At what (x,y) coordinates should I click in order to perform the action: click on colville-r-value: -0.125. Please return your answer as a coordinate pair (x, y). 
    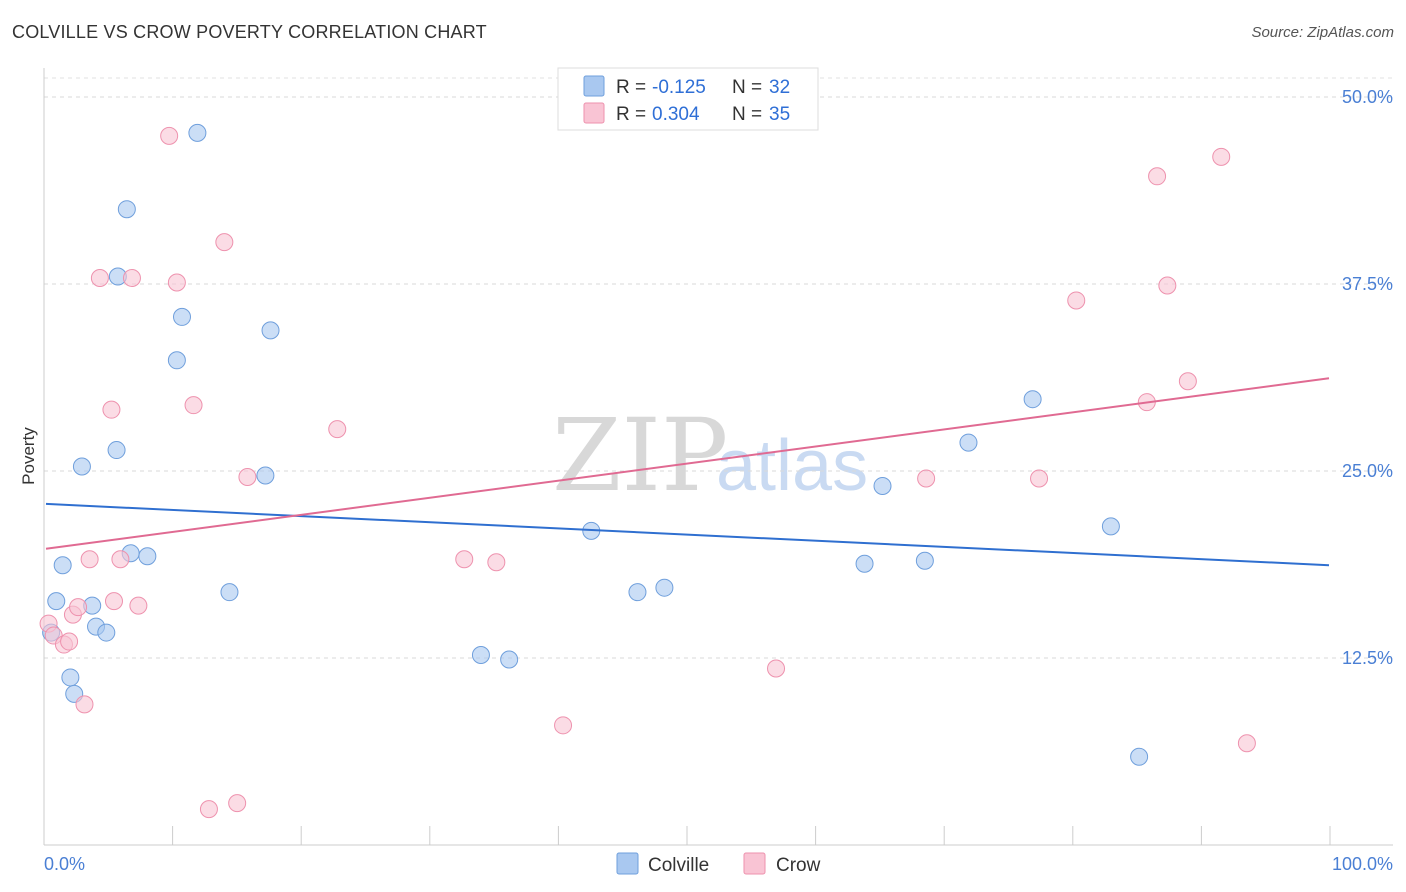
    Looking at the image, I should click on (679, 87).